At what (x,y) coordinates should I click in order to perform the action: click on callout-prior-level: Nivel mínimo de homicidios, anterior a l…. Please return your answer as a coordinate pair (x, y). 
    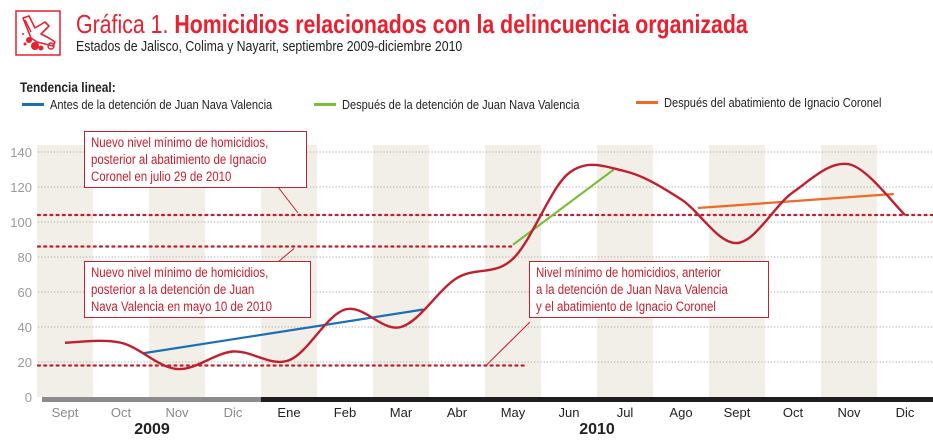
    Looking at the image, I should click on (649, 289).